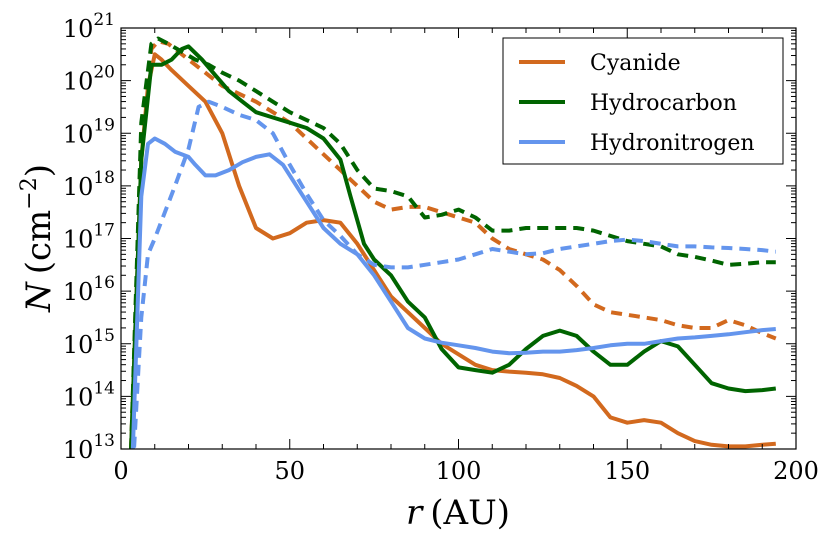 The width and height of the screenshot is (831, 542). What do you see at coordinates (104, 125) in the screenshot?
I see `y-tick-exponent: 19` at bounding box center [104, 125].